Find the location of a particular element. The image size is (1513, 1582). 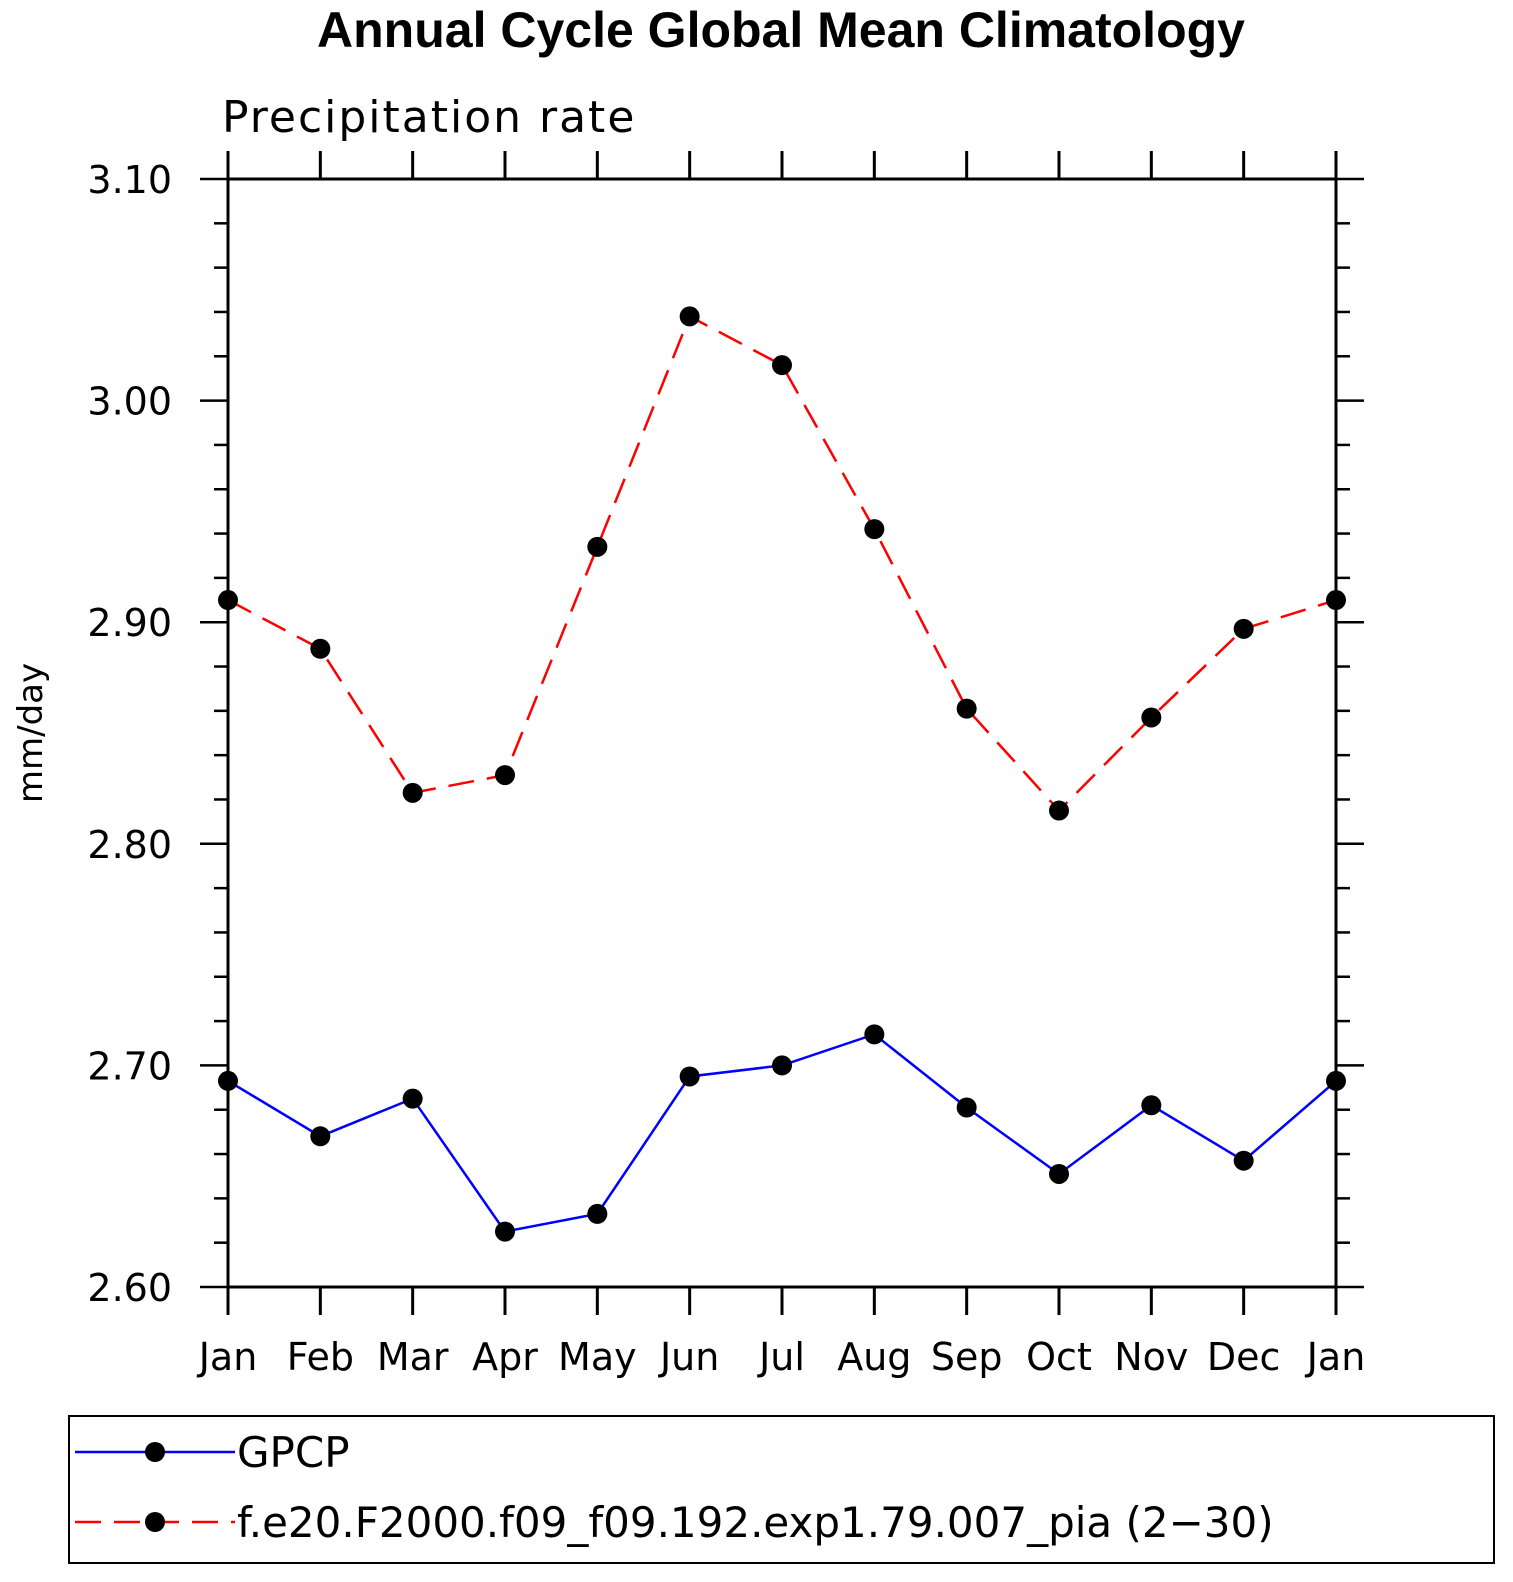

x-tick-label: Apr is located at coordinates (505, 1357).